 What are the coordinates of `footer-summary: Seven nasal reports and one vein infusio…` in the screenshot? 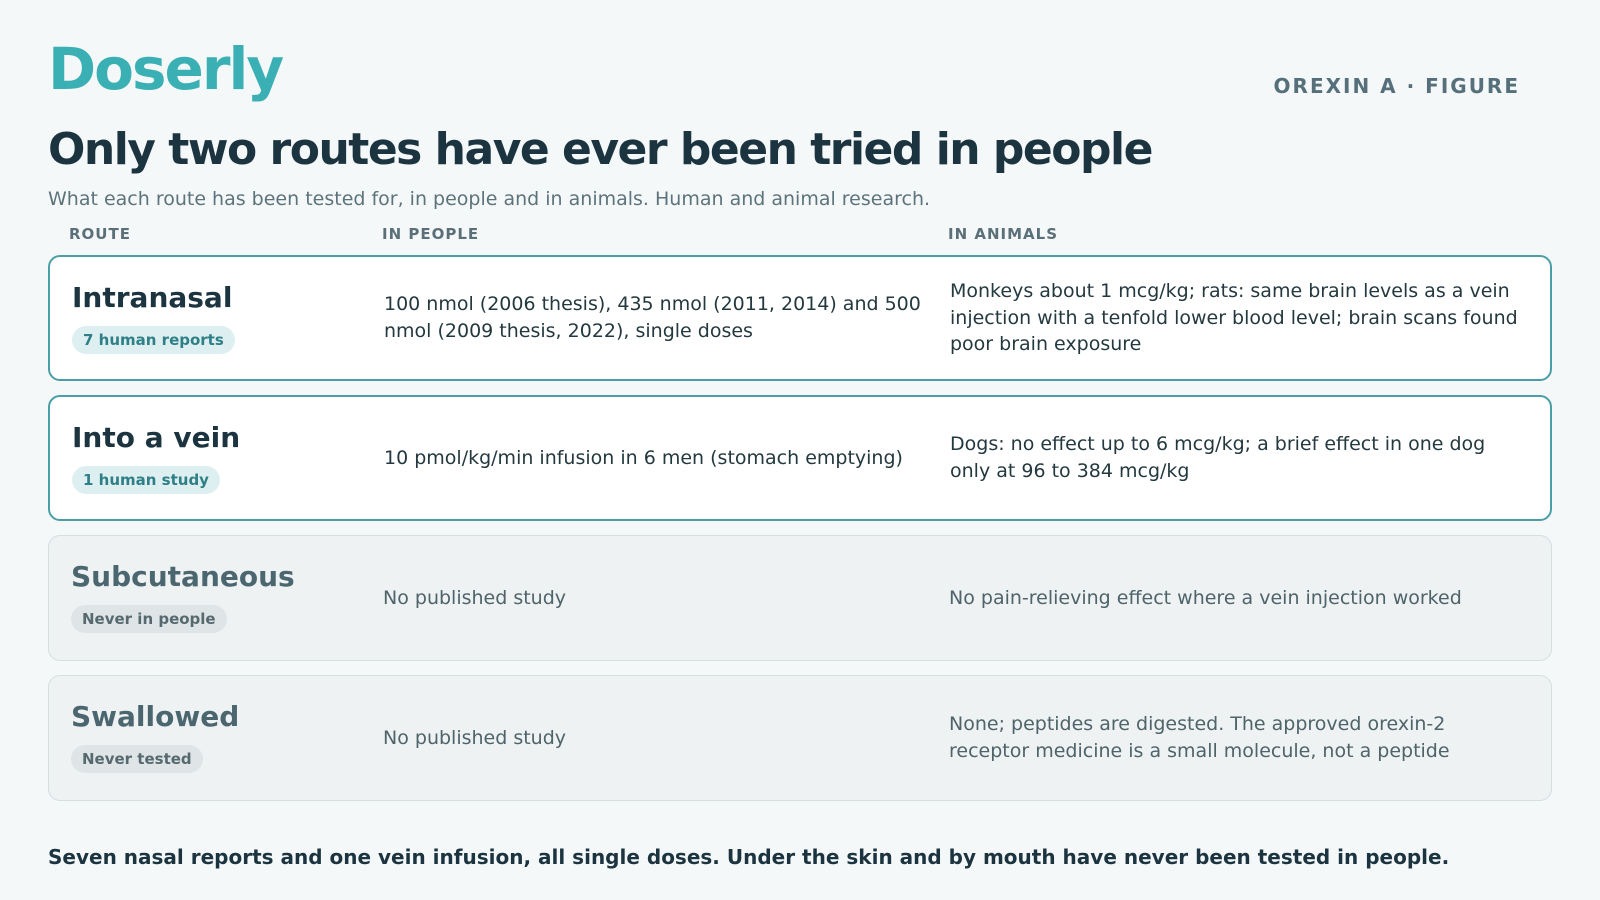 It's located at (749, 857).